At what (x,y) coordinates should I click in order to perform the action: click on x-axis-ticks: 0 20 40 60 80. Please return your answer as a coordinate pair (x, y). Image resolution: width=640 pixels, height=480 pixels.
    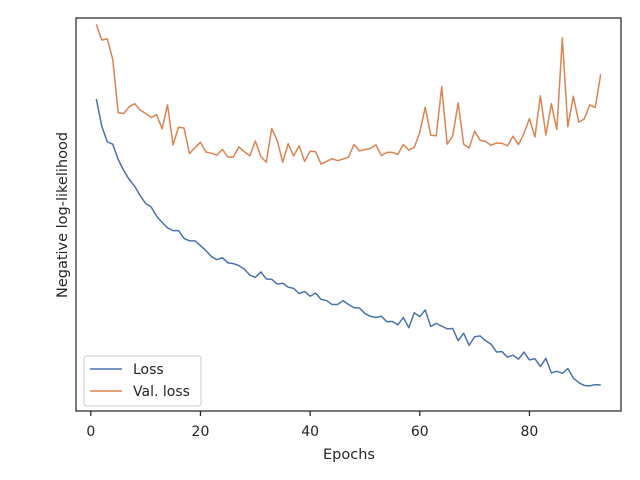
    Looking at the image, I should click on (312, 425).